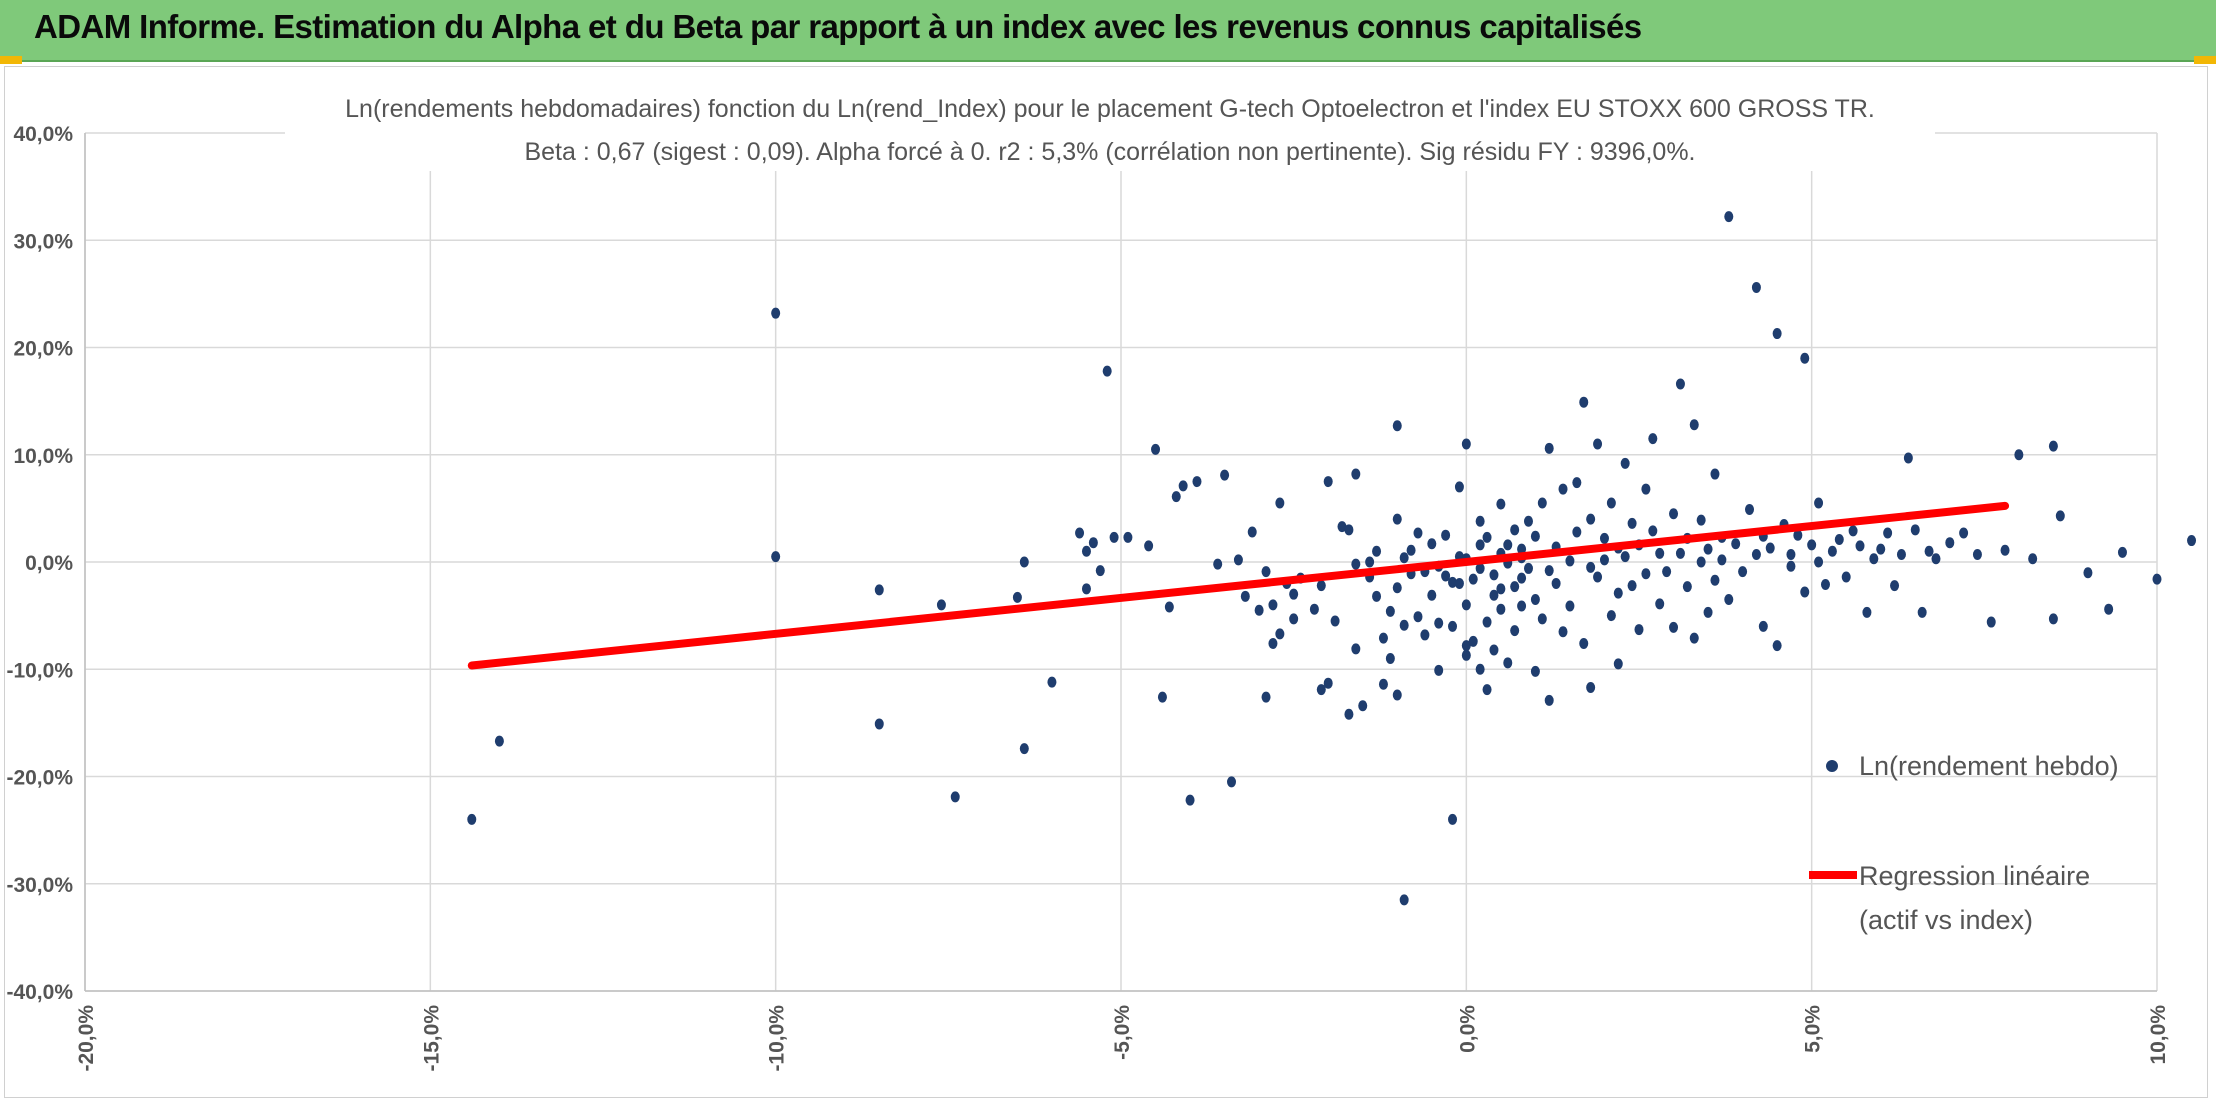 This screenshot has width=2216, height=1104. What do you see at coordinates (49, 563) in the screenshot?
I see `y-tick-label: 0,0%` at bounding box center [49, 563].